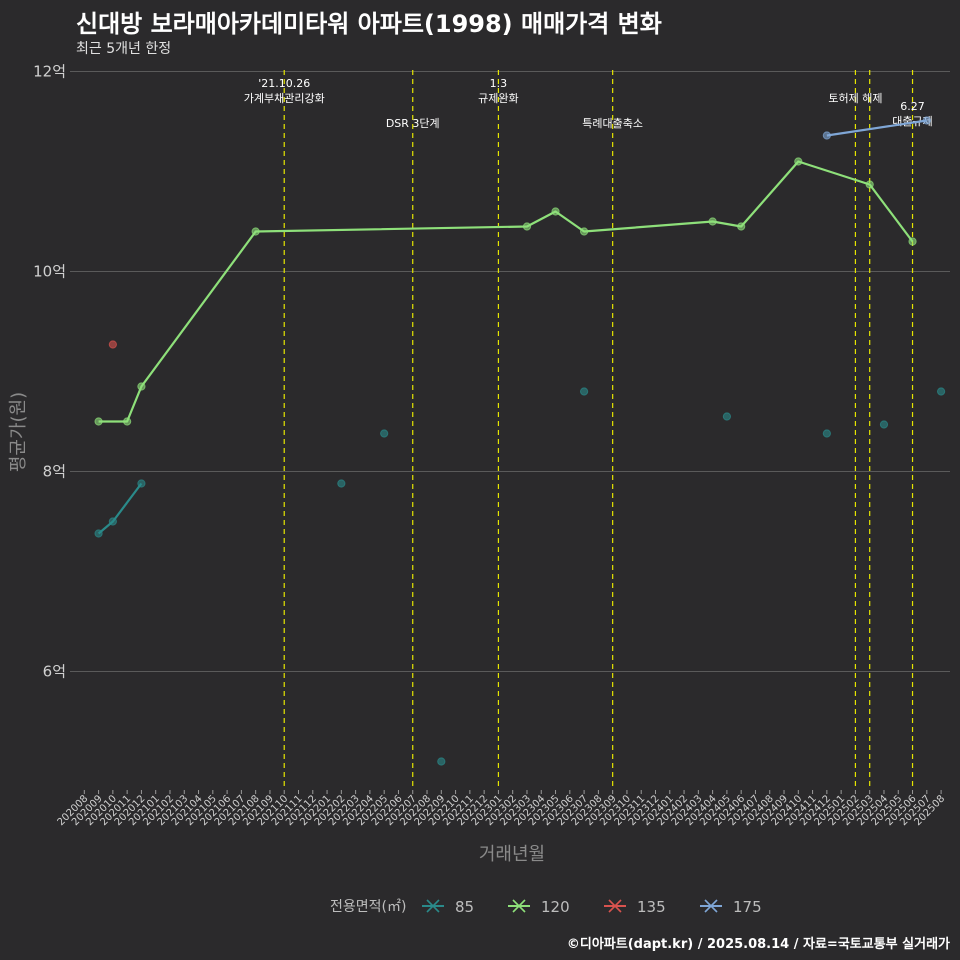 The width and height of the screenshot is (960, 960). I want to click on legend-label-85: 85, so click(464, 907).